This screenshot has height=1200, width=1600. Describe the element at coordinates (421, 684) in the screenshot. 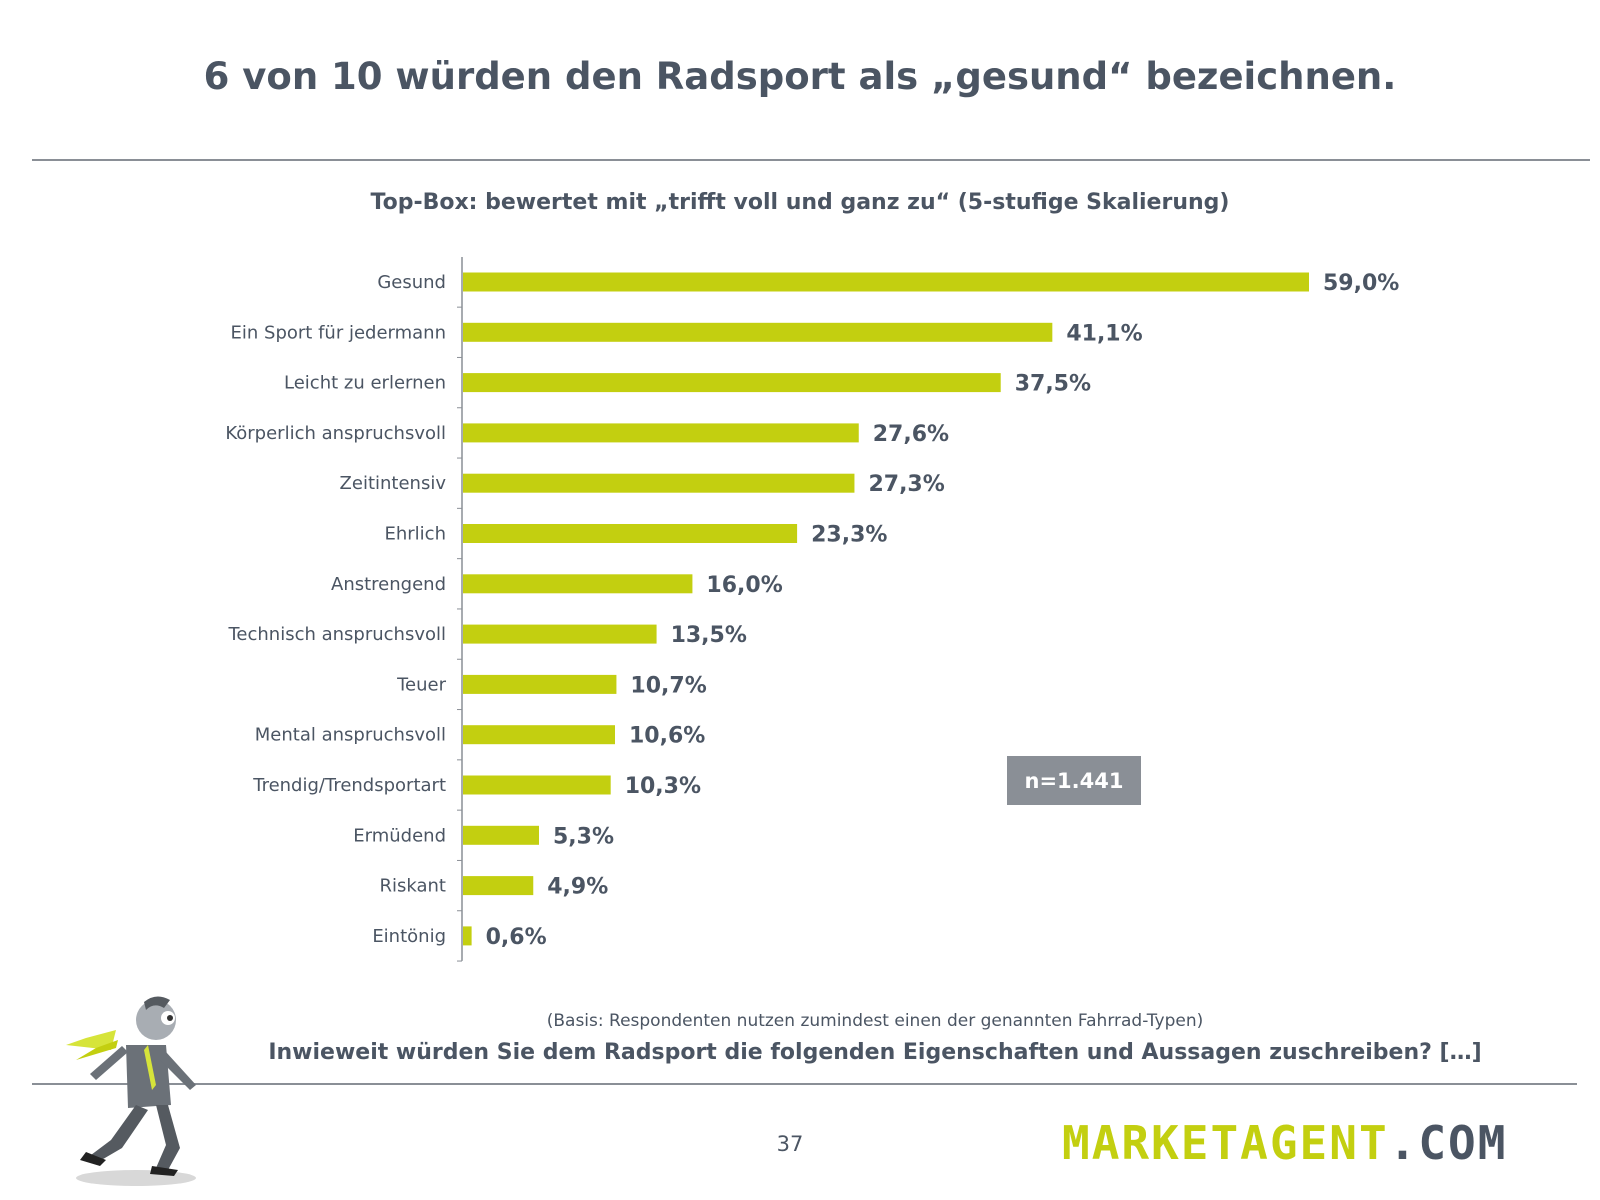

I see `category-label: Teuer` at that location.